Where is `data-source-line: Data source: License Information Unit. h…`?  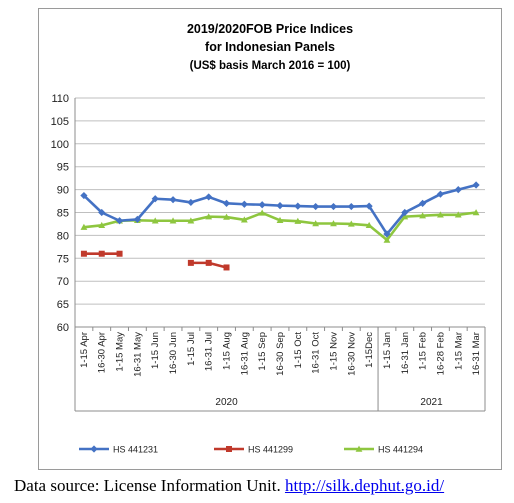
data-source-line: Data source: License Information Unit. h… is located at coordinates (229, 486).